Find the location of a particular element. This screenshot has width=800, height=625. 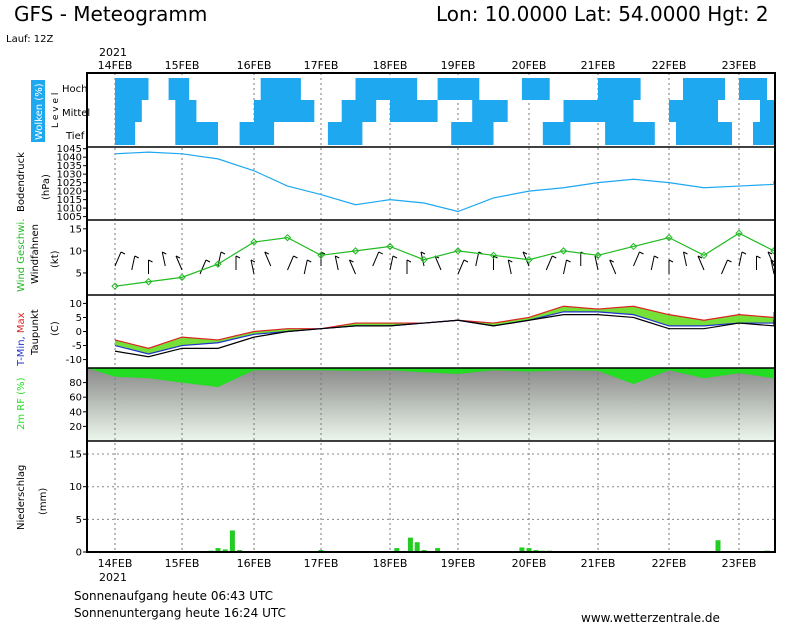

date-label-top: 14FEB is located at coordinates (115, 65).